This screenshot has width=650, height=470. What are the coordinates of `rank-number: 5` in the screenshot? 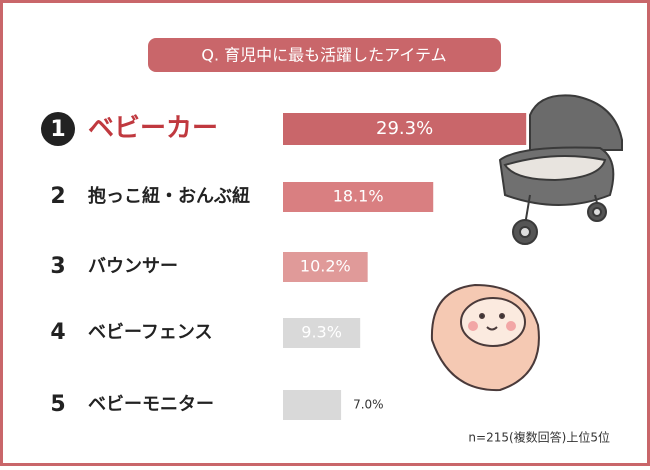 It's located at (57, 404).